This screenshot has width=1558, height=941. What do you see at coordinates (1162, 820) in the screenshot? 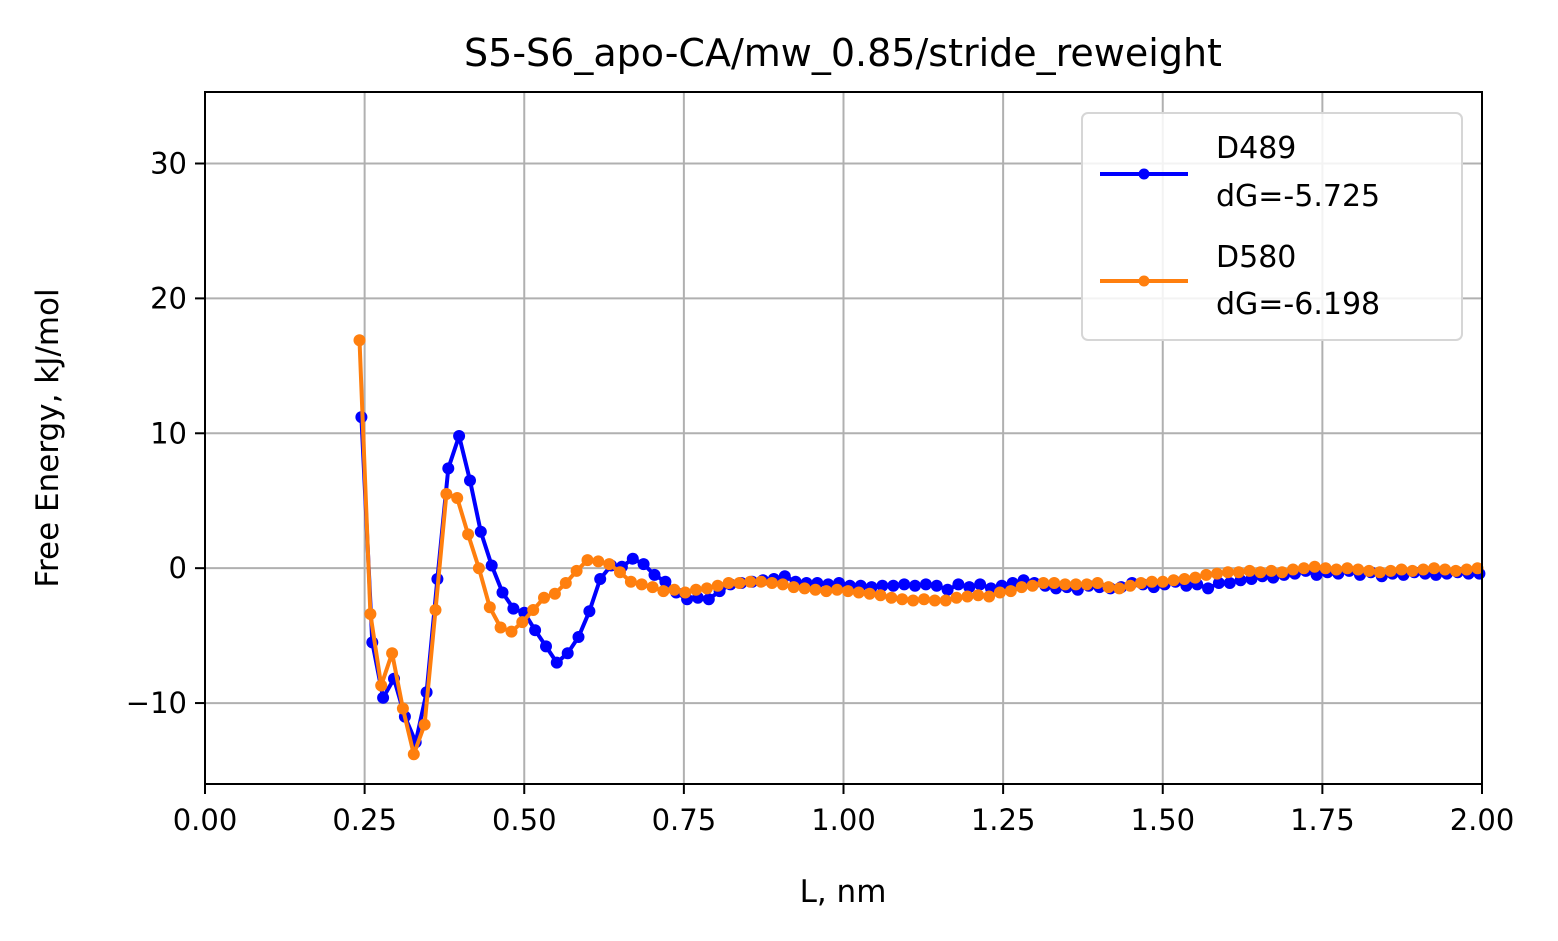
I see `x-tick-label: 1.50` at bounding box center [1162, 820].